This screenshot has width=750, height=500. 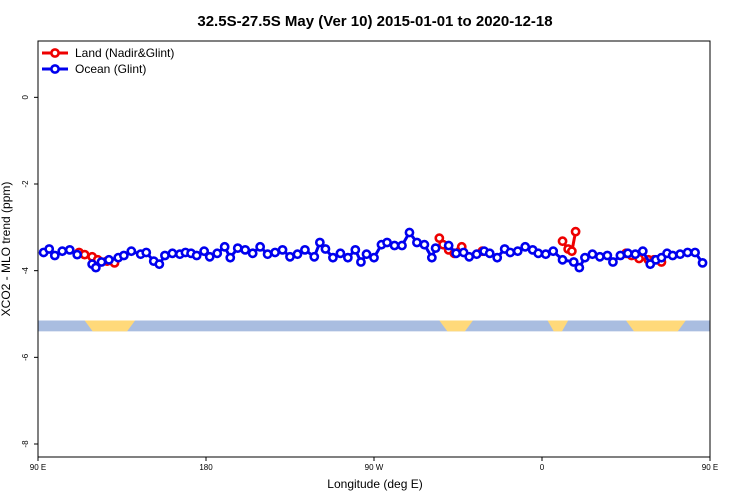 What do you see at coordinates (6, 249) in the screenshot?
I see `y-axis-label: XCO2 - MLO trend (ppm)` at bounding box center [6, 249].